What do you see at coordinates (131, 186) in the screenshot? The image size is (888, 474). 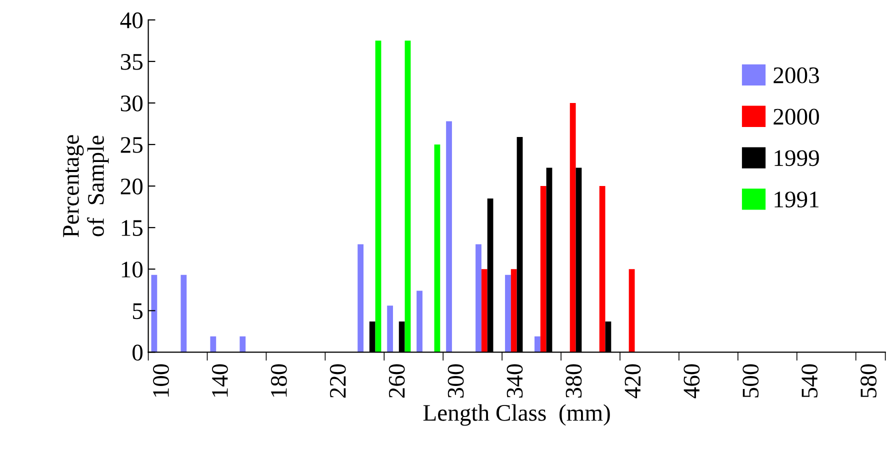 I see `y-tick-label: 20` at bounding box center [131, 186].